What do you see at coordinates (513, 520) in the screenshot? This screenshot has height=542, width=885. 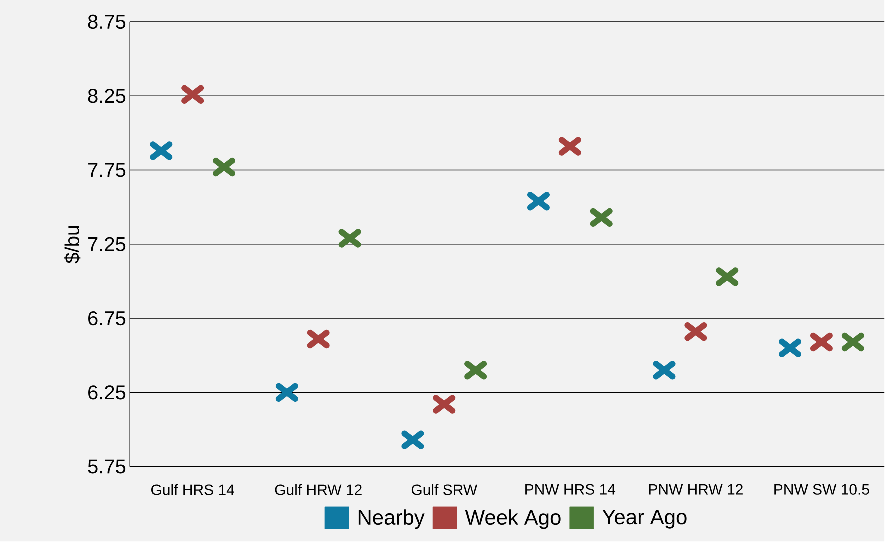 I see `legend-label: Week Ago` at bounding box center [513, 520].